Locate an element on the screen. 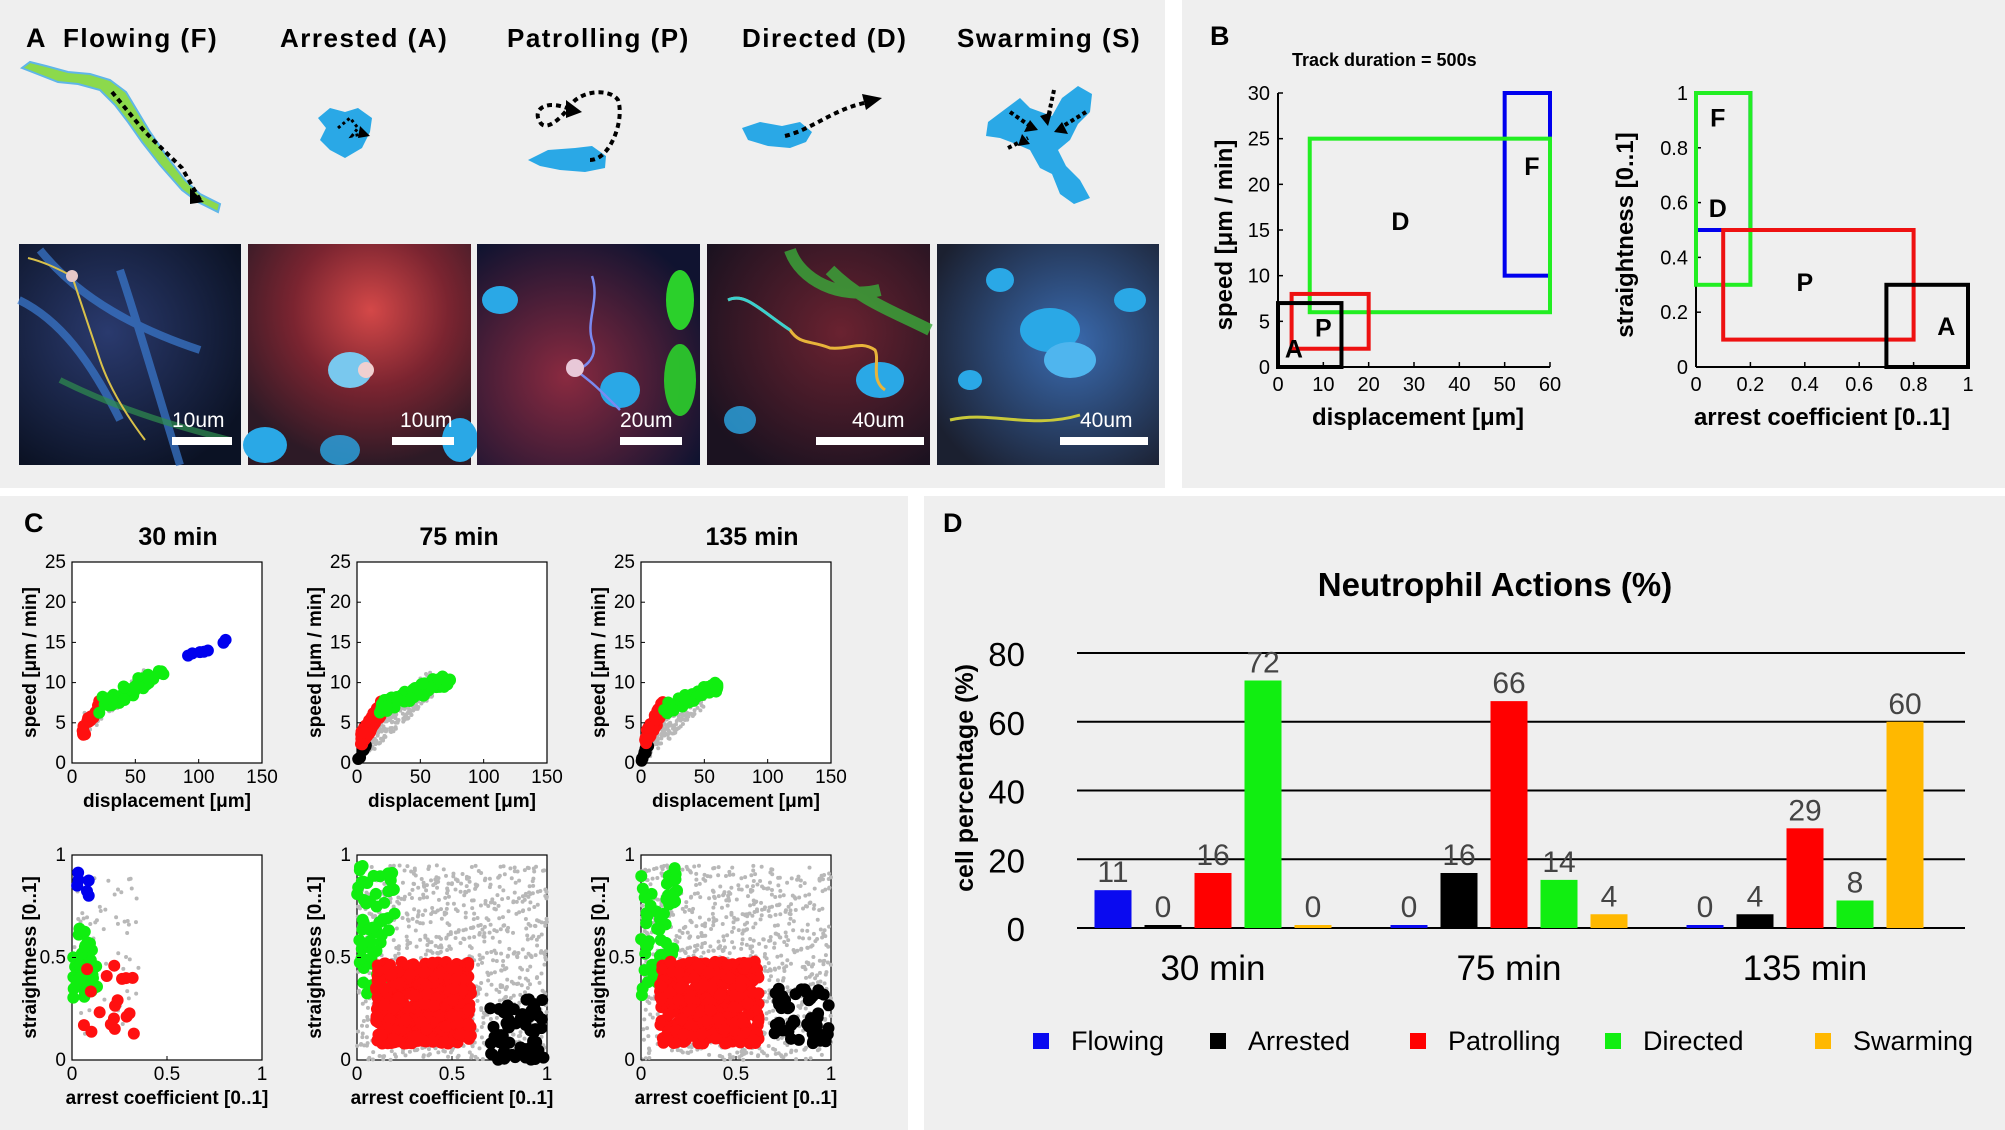 Image resolution: width=2005 pixels, height=1130 pixels. xtick-label: 0.5 is located at coordinates (452, 1074).